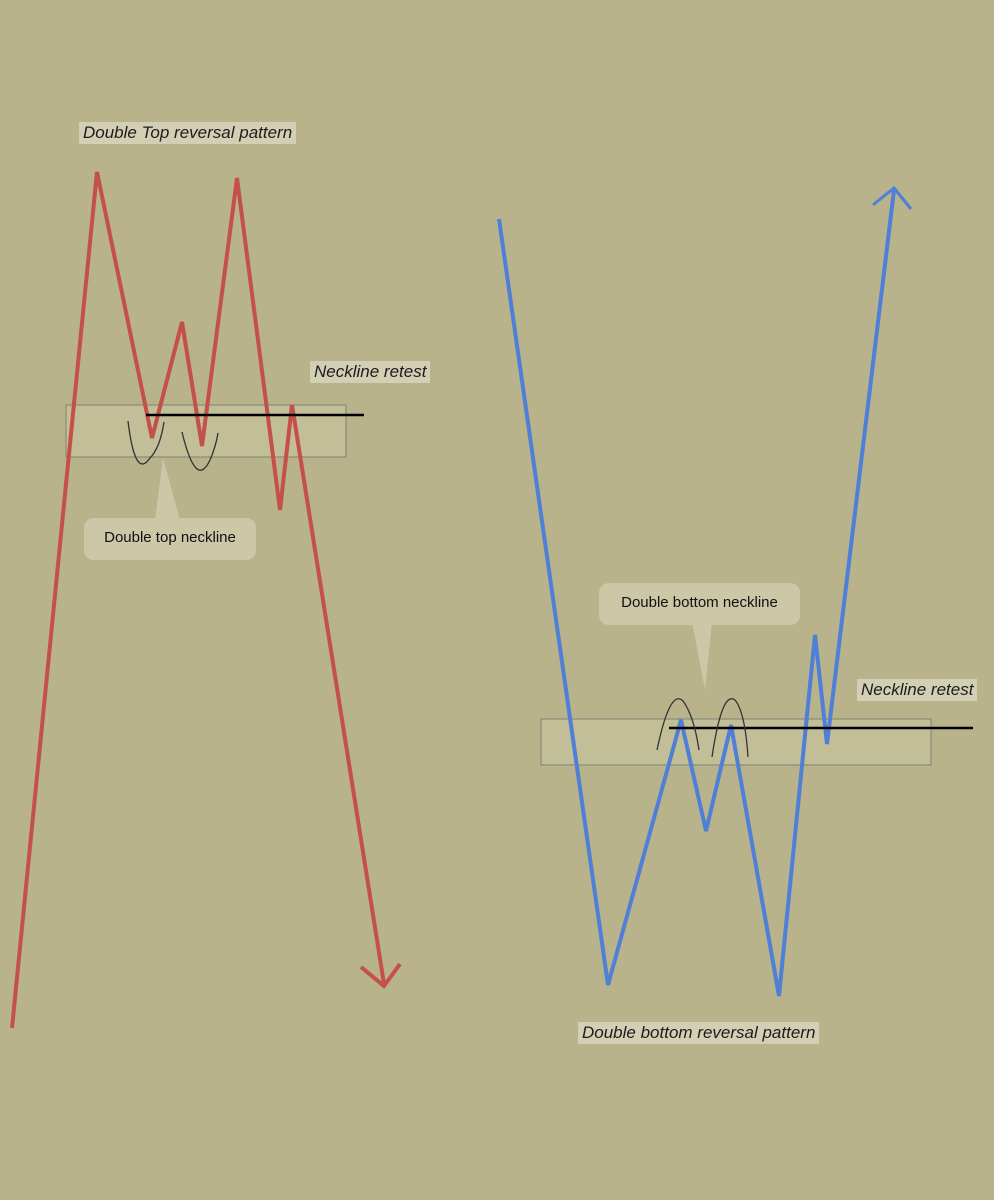 This screenshot has height=1200, width=994. I want to click on double-bottom-retest-label: Neckline retest, so click(917, 690).